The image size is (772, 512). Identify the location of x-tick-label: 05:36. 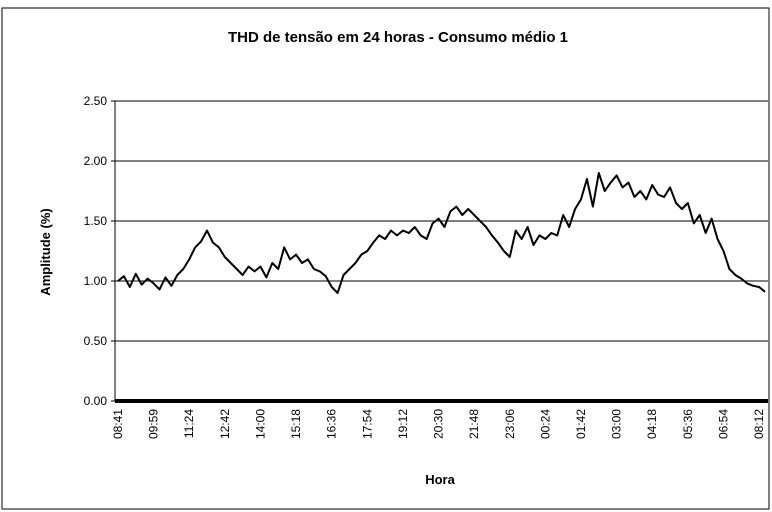
(688, 424).